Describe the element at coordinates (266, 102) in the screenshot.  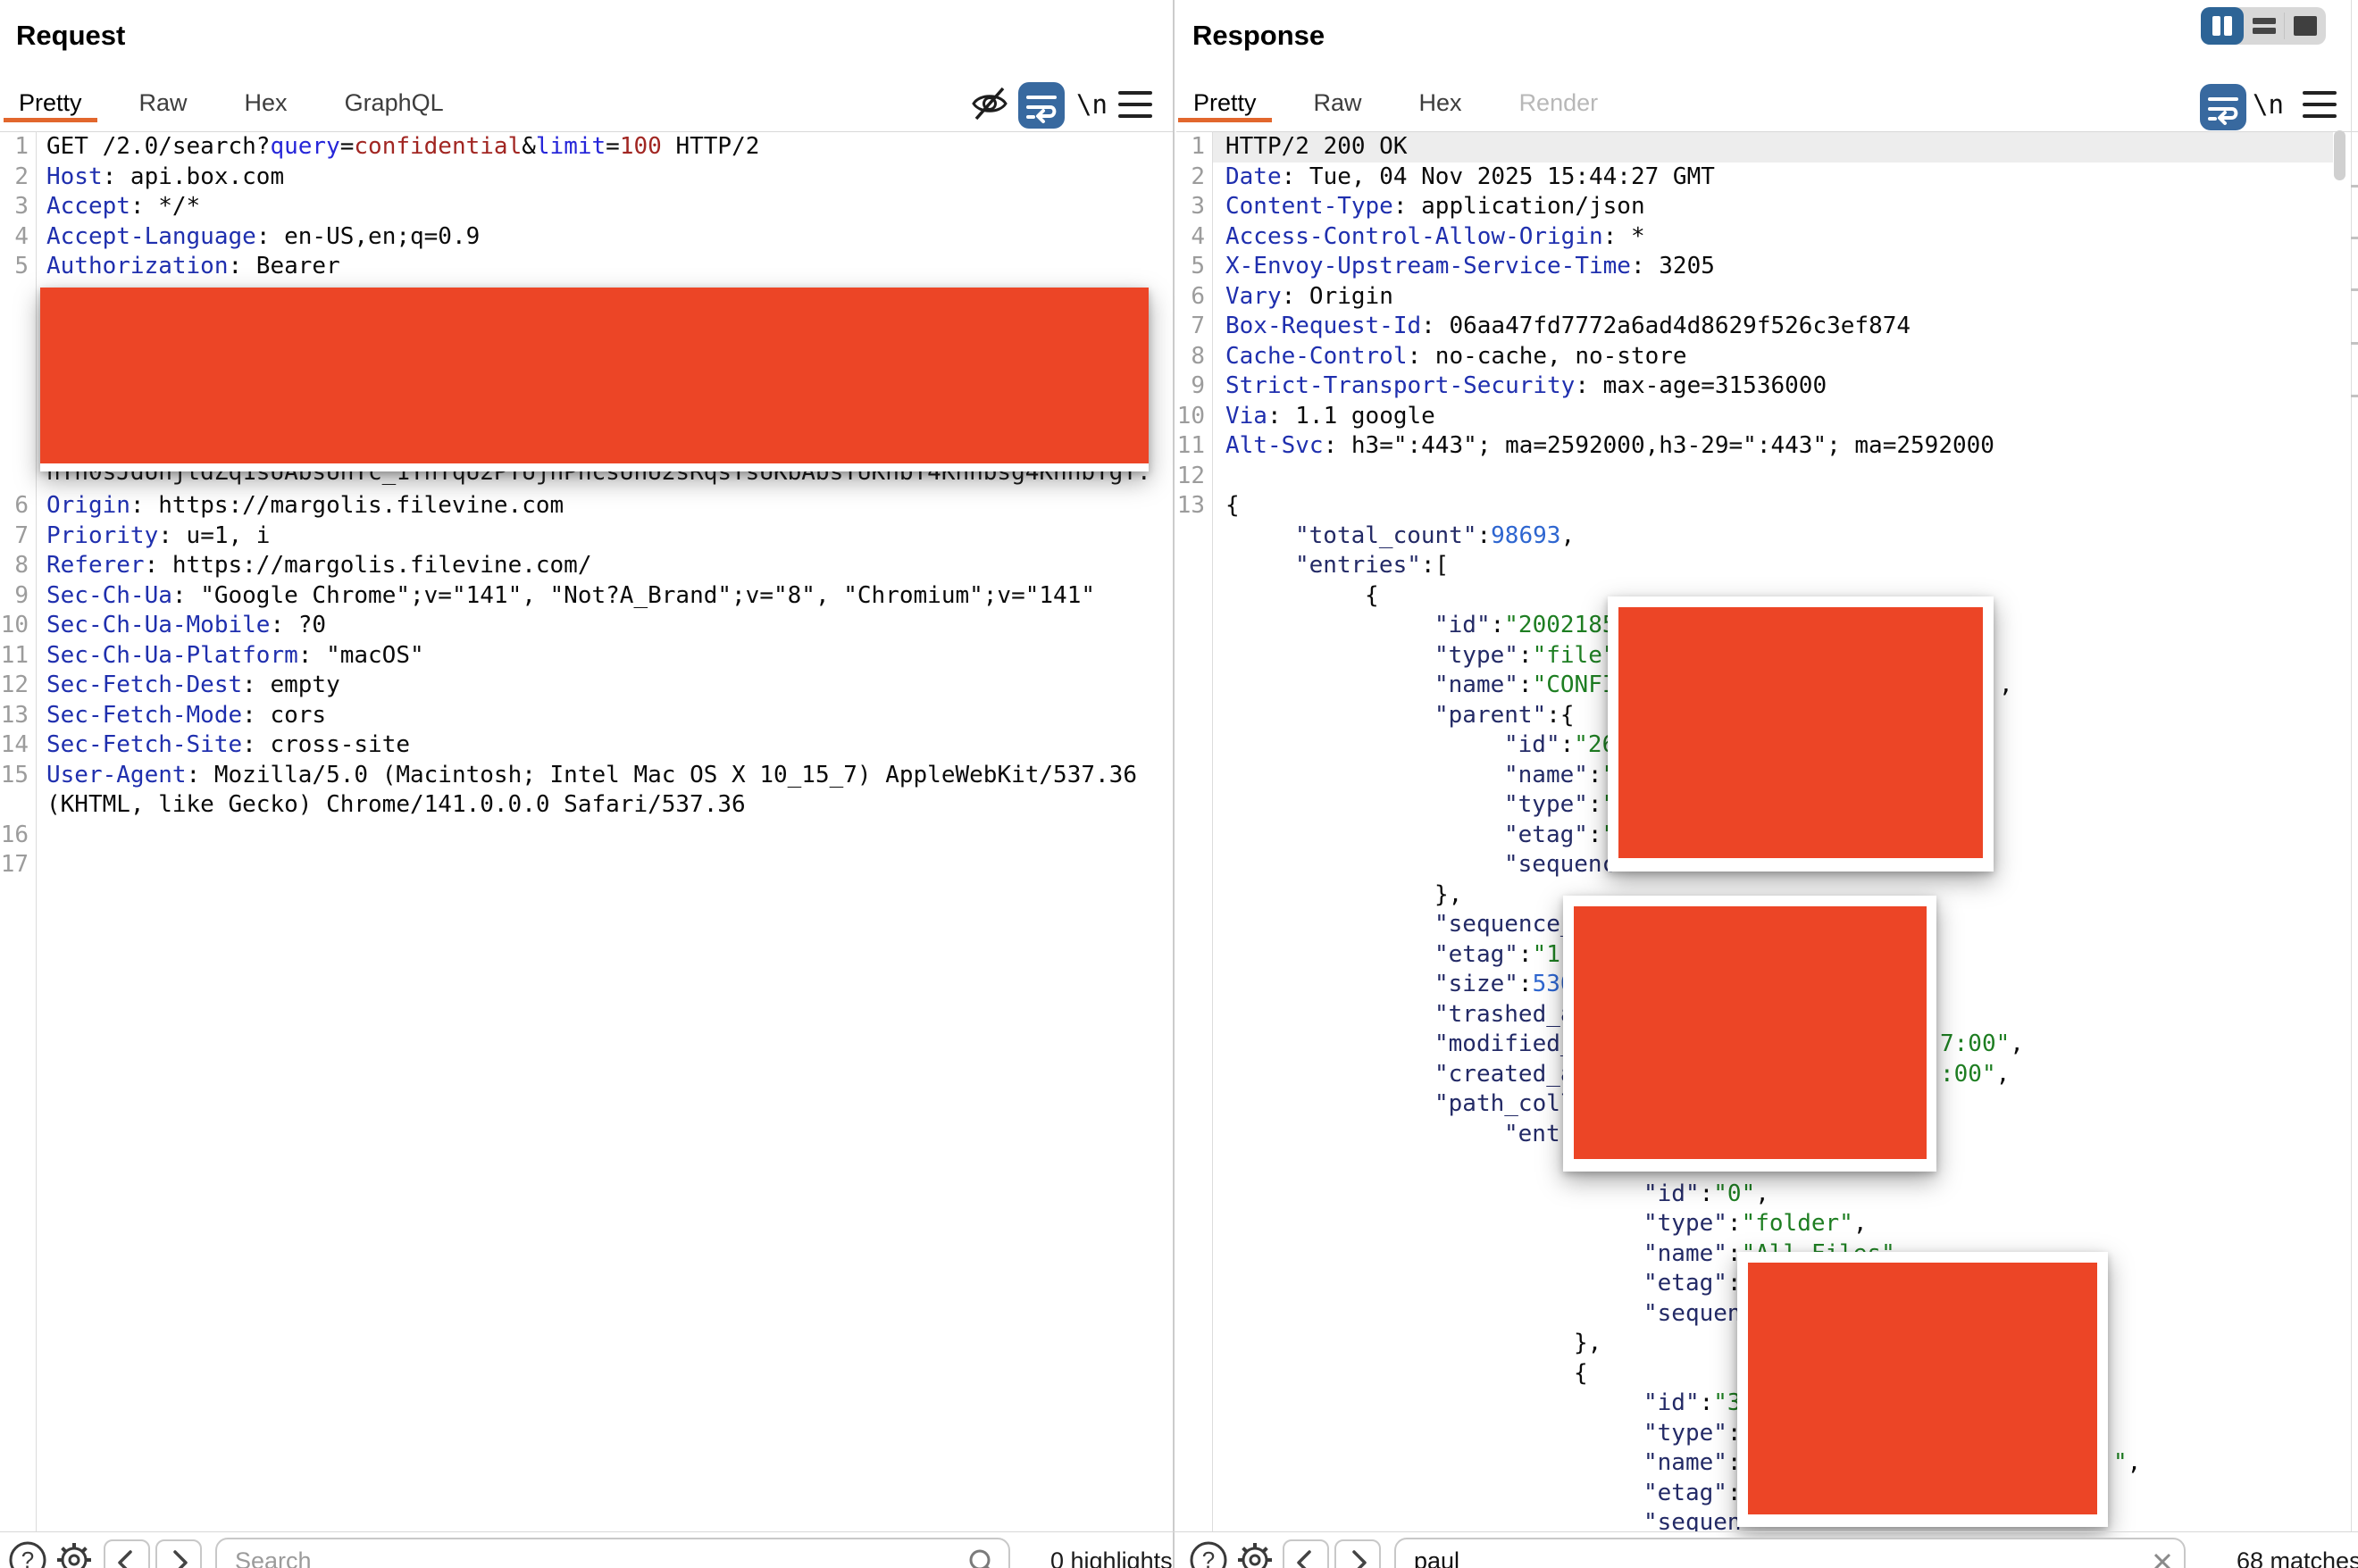
I see `request-tab-hex: Hex` at that location.